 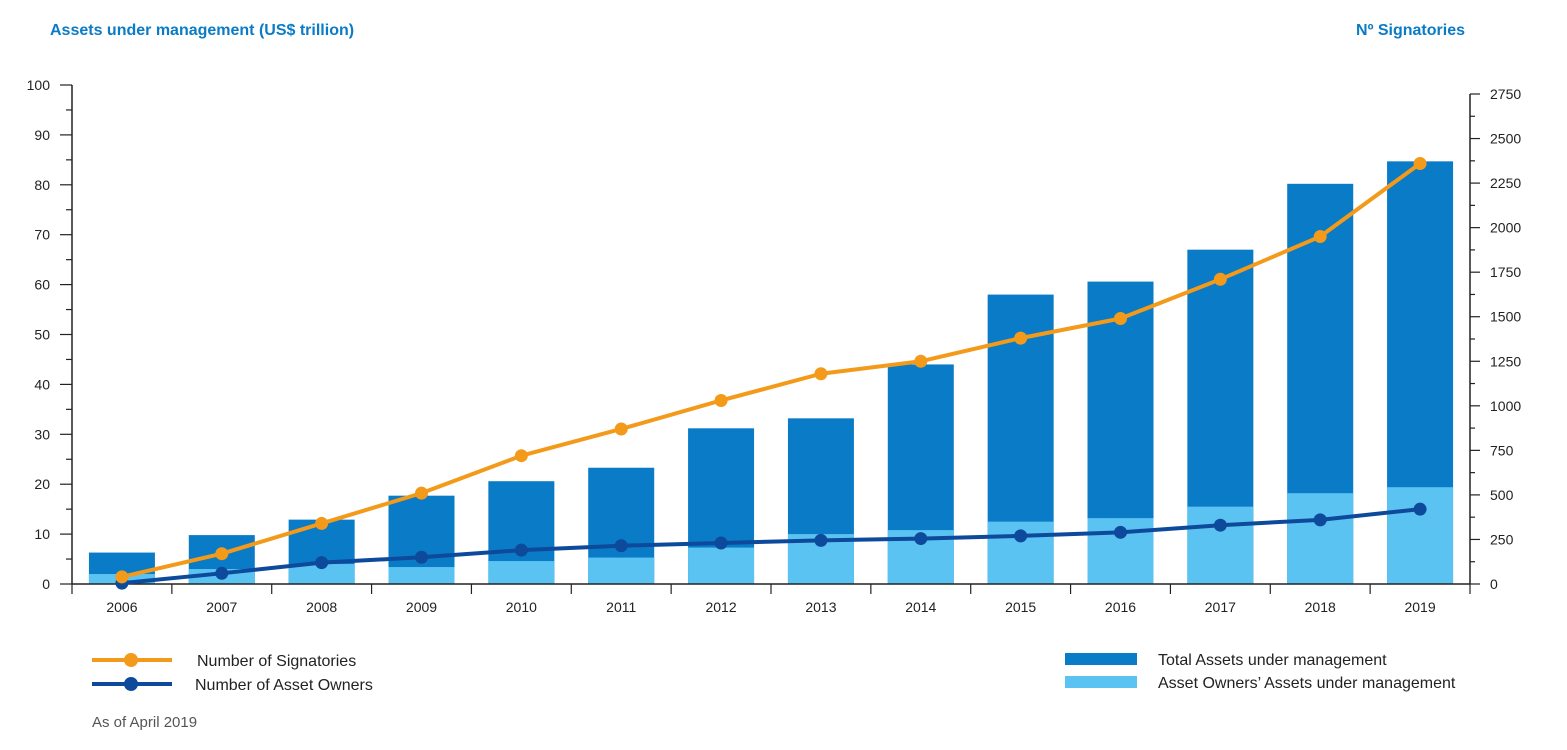 What do you see at coordinates (1419, 607) in the screenshot?
I see `x-tick-label: 2019` at bounding box center [1419, 607].